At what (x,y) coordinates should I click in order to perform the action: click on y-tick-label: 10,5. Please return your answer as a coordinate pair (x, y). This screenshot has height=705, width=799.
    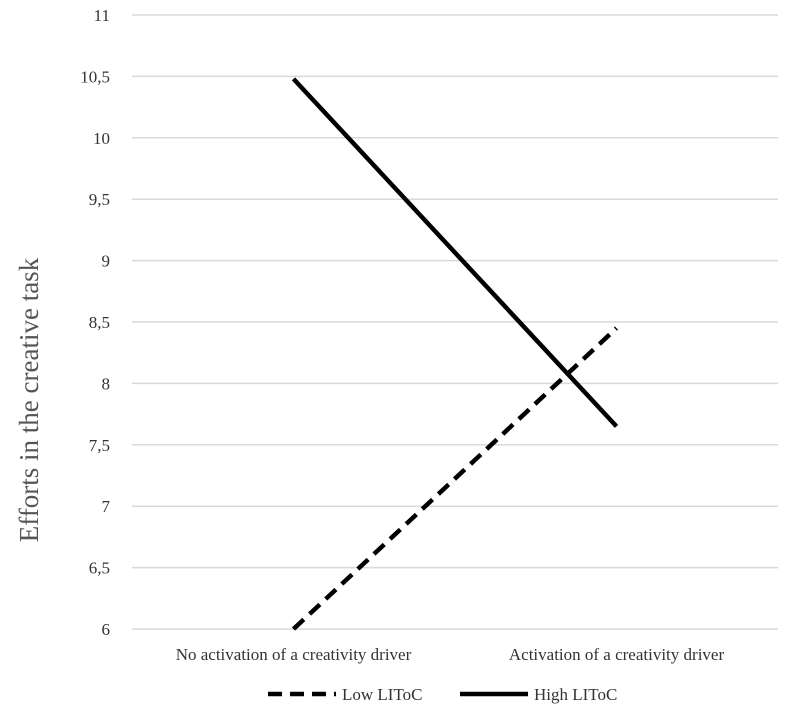
    Looking at the image, I should click on (95, 76).